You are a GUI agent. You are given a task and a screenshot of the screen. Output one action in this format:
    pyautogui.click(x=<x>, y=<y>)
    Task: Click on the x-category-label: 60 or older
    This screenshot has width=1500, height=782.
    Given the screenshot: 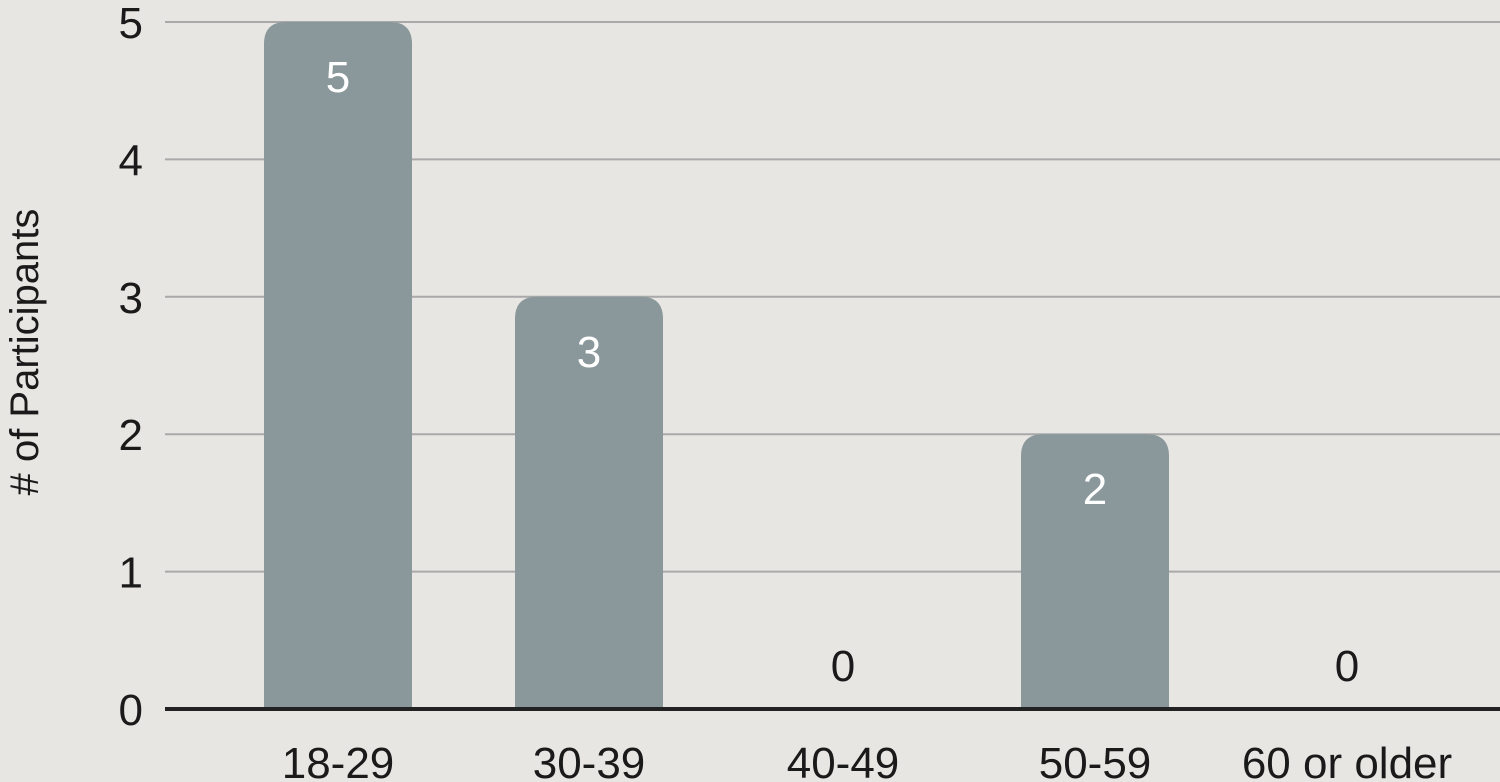 What is the action you would take?
    pyautogui.click(x=1347, y=760)
    